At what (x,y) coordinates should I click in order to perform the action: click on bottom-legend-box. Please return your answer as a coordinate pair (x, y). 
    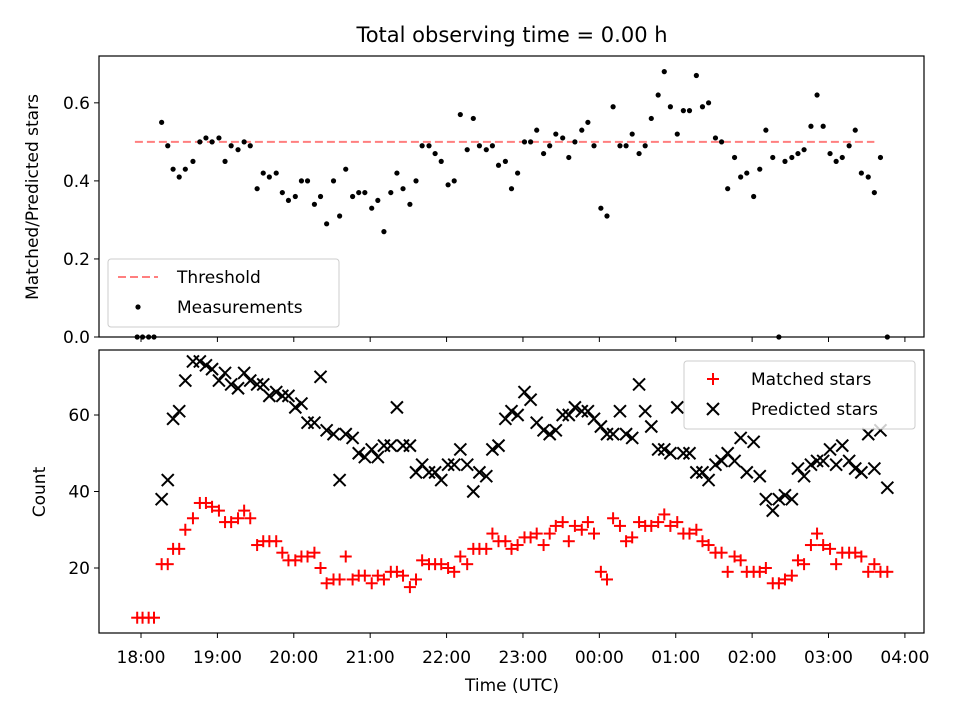
    Looking at the image, I should click on (799, 395).